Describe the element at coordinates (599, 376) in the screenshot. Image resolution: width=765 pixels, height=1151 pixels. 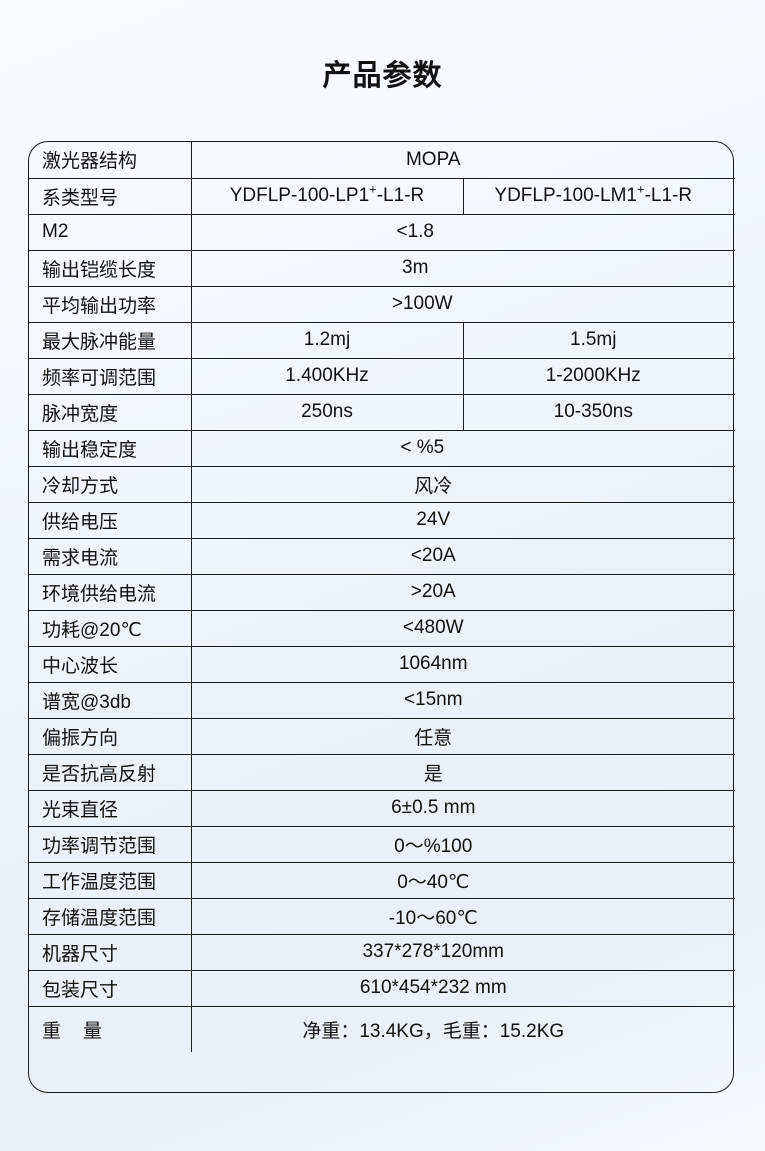
I see `row-value-right: 1-2000KHz` at that location.